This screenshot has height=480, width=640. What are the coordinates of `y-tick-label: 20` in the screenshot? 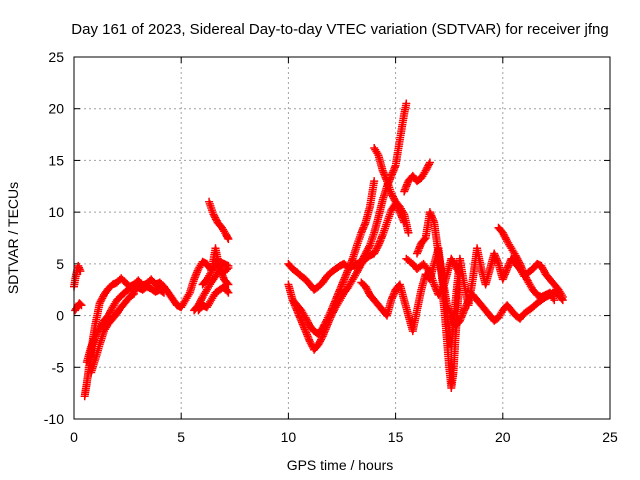 It's located at (56, 109).